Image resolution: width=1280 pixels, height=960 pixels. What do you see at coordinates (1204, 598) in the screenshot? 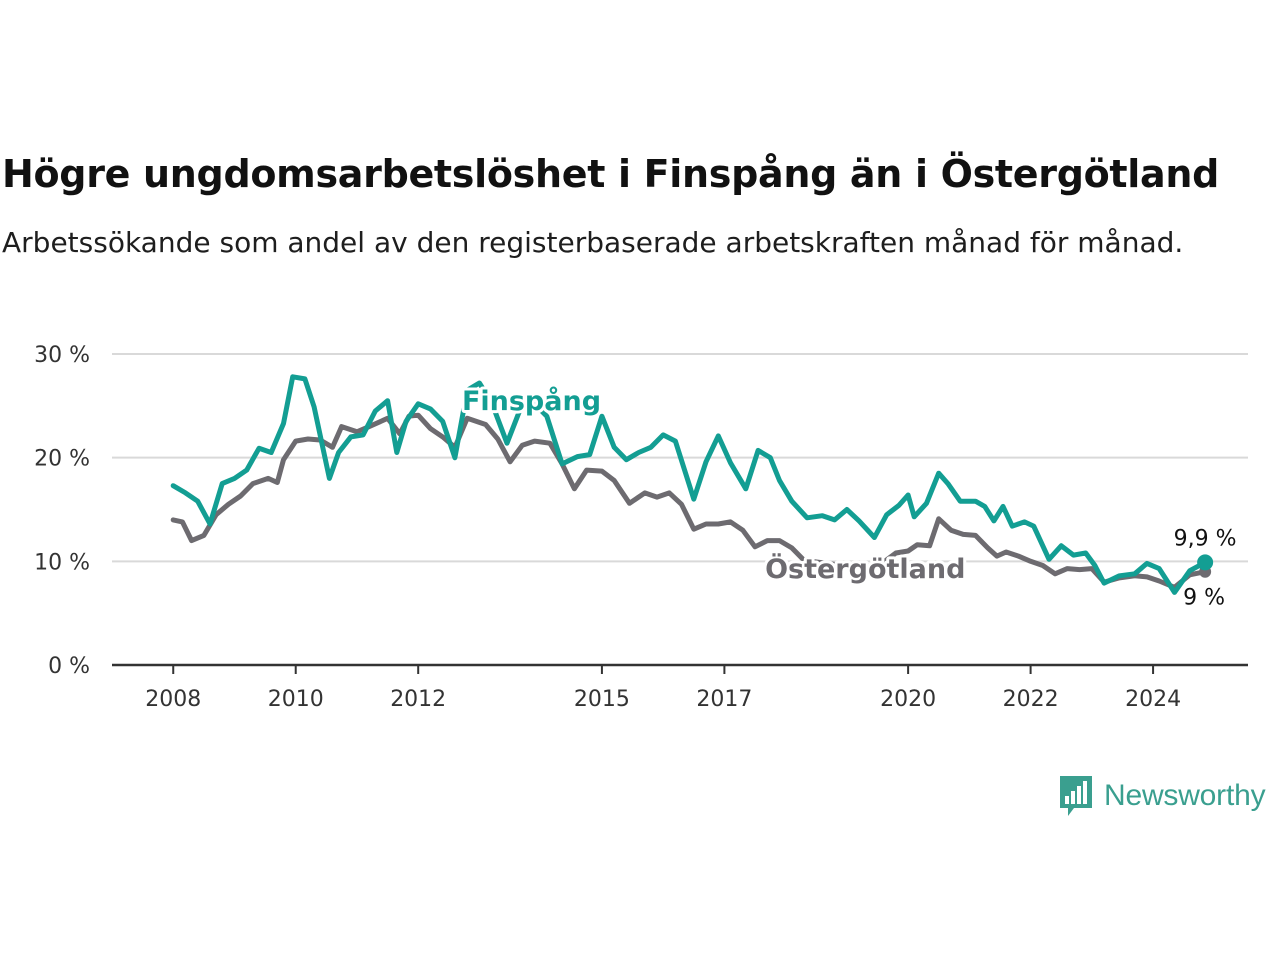
I see `ostergotland-end-value-label: 9 %` at bounding box center [1204, 598].